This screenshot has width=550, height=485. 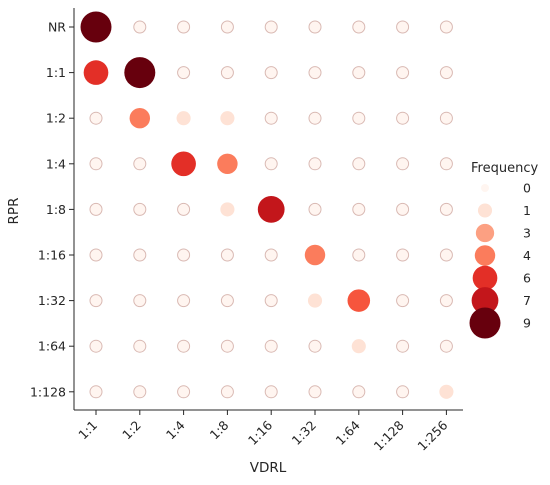 I want to click on y-tick-label: 1:2, so click(x=56, y=118).